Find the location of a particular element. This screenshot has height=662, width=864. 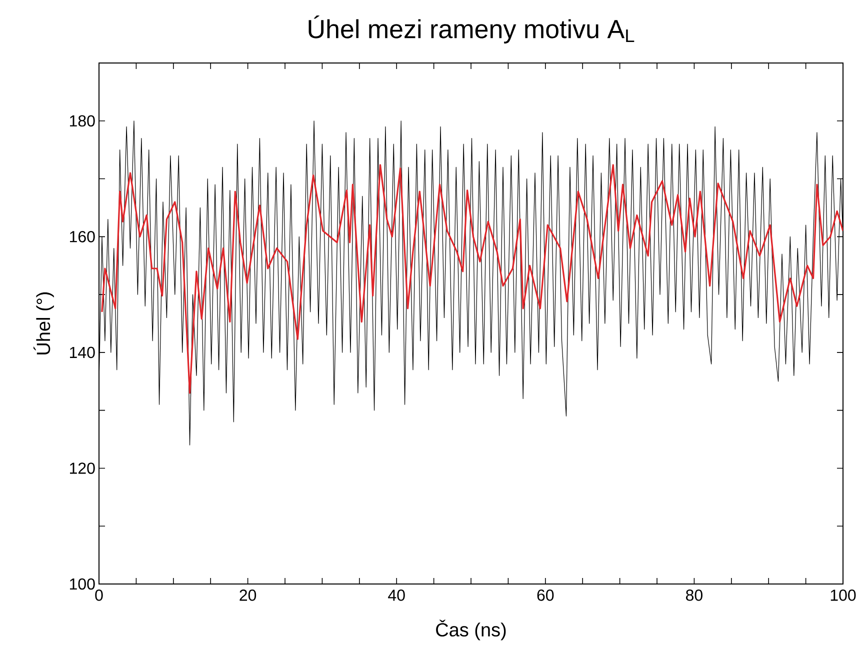

y-tick-label: 140 is located at coordinates (82, 352).